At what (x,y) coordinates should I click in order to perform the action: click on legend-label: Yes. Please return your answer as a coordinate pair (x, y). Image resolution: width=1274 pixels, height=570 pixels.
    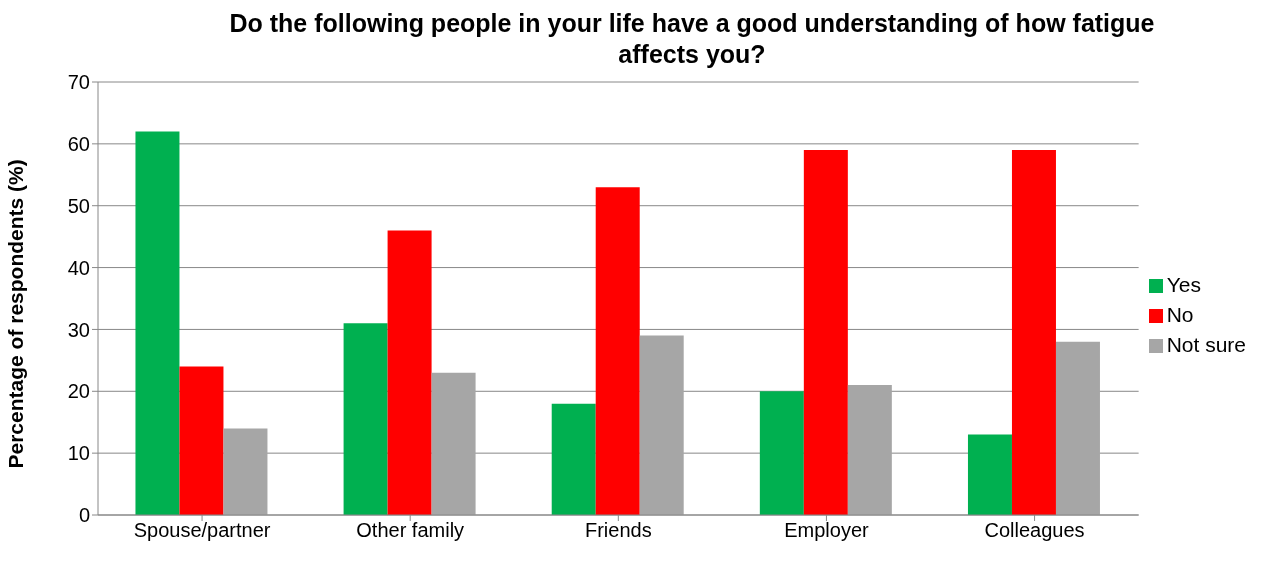
    Looking at the image, I should click on (1183, 284).